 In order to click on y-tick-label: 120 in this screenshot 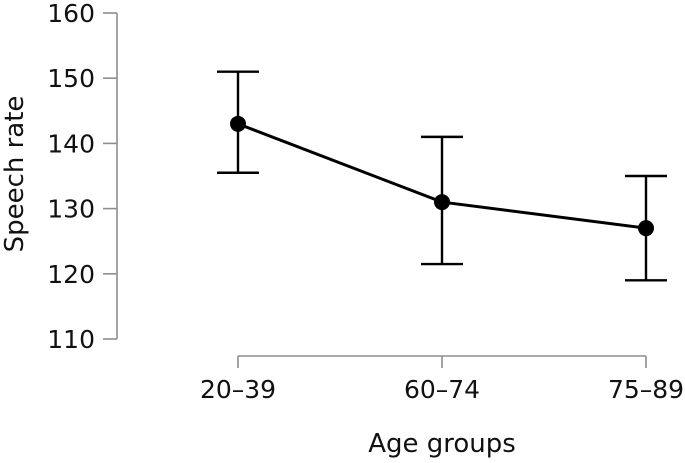, I will do `click(71, 274)`.